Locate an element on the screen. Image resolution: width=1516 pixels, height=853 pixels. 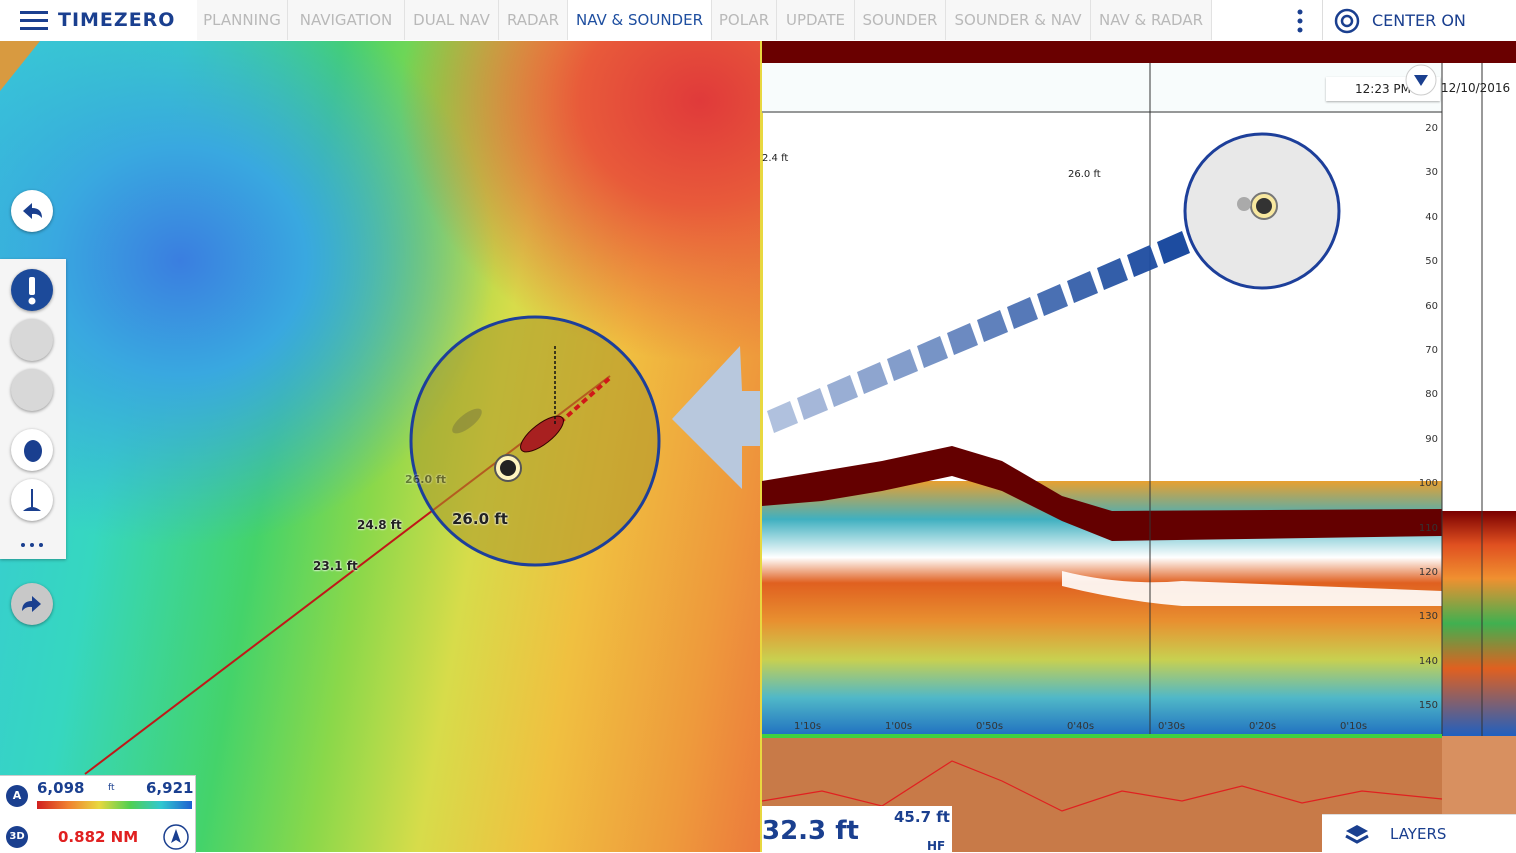
depth-tick-label: 110 is located at coordinates (1428, 528).